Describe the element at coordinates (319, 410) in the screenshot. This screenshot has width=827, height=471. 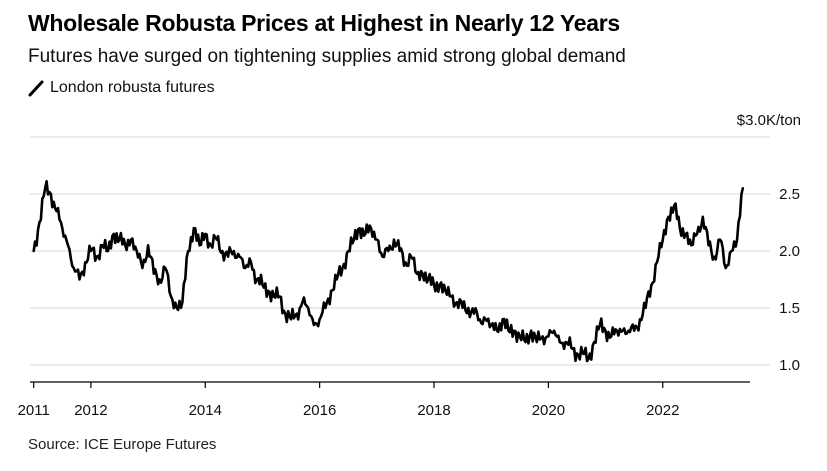
I see `x-tick-label: 2016` at that location.